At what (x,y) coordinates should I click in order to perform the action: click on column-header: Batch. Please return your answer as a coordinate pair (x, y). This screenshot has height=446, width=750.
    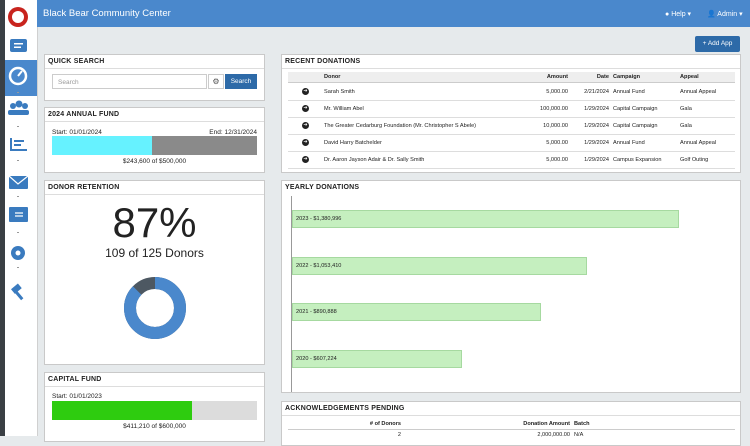
    Looking at the image, I should click on (582, 424).